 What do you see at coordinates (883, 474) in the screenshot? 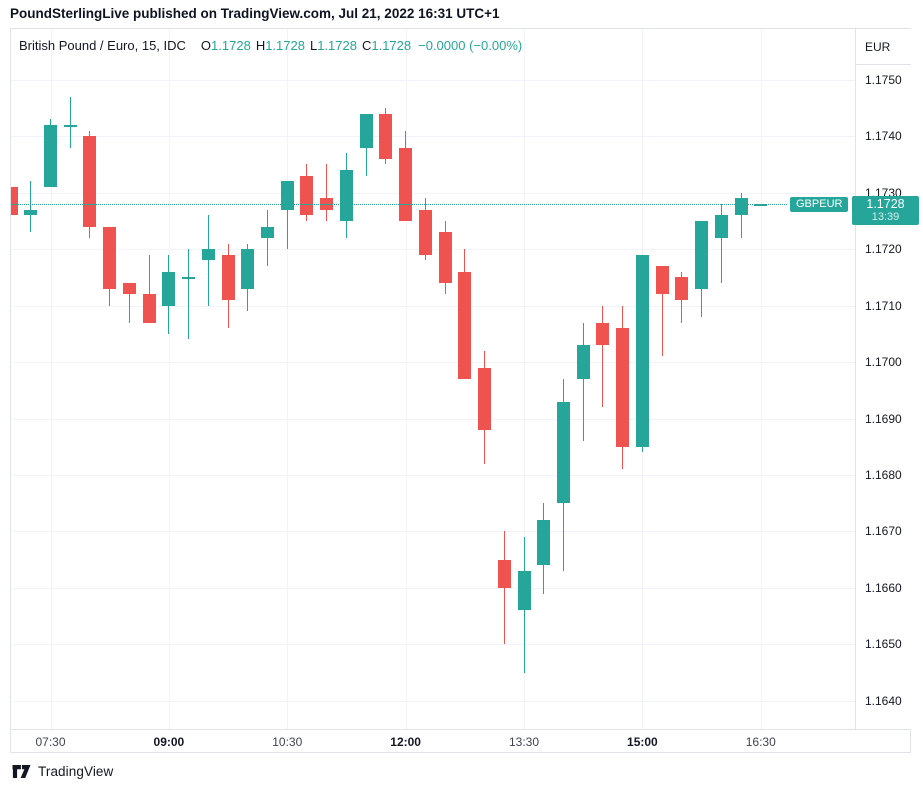
I see `price-tick-label: 1.1680` at bounding box center [883, 474].